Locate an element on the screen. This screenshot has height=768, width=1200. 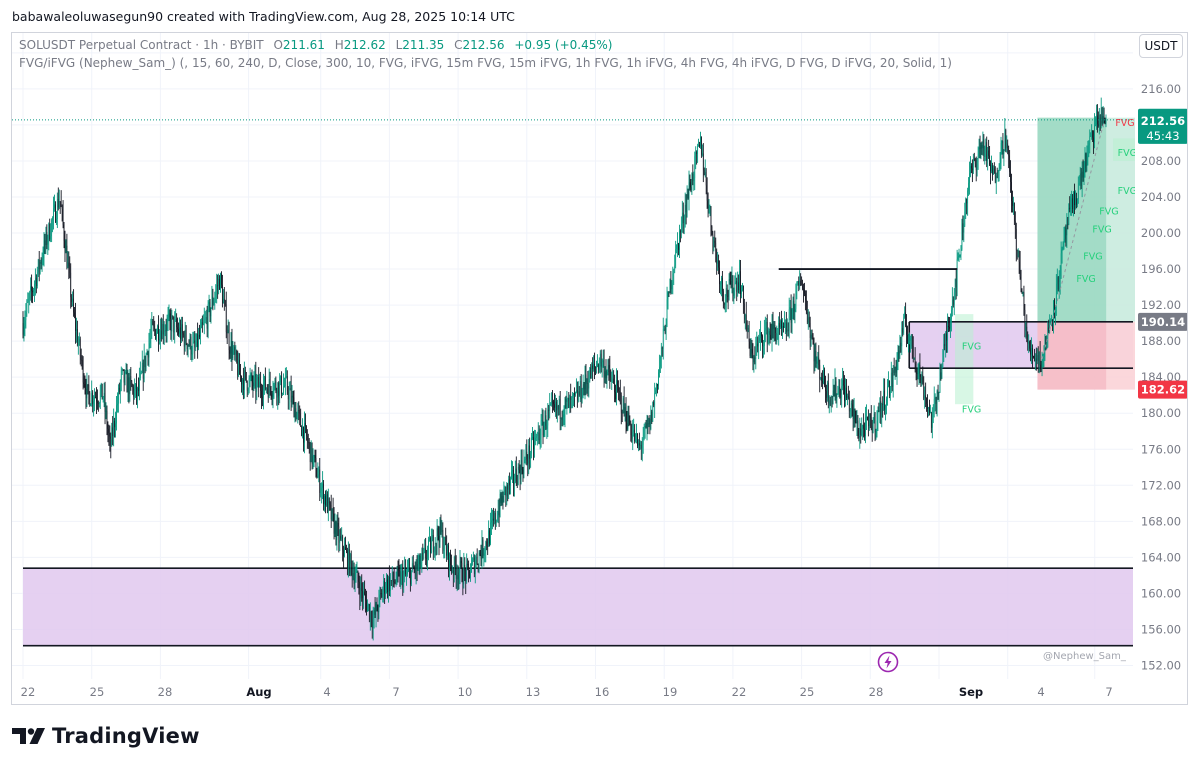
time-tick-label: 28 is located at coordinates (876, 692).